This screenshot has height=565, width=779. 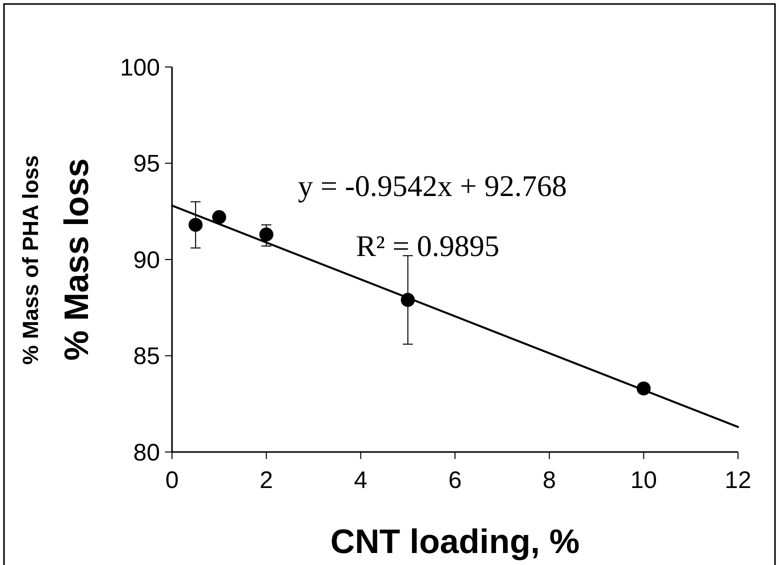 I want to click on x-tick-label: 6, so click(x=455, y=480).